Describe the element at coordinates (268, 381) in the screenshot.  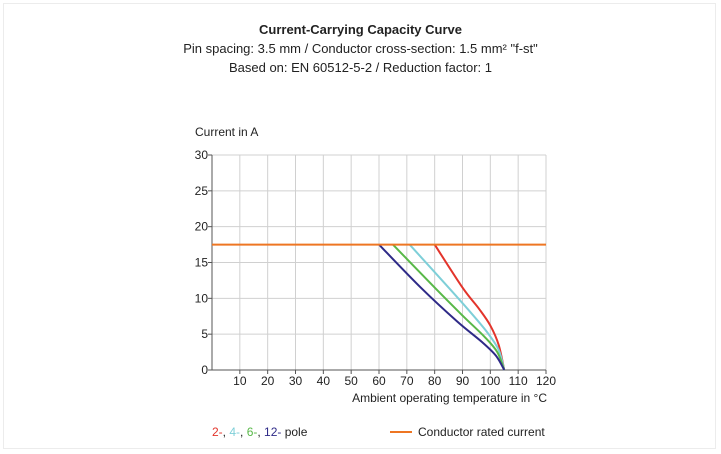
I see `x-tick-label-20: 20` at that location.